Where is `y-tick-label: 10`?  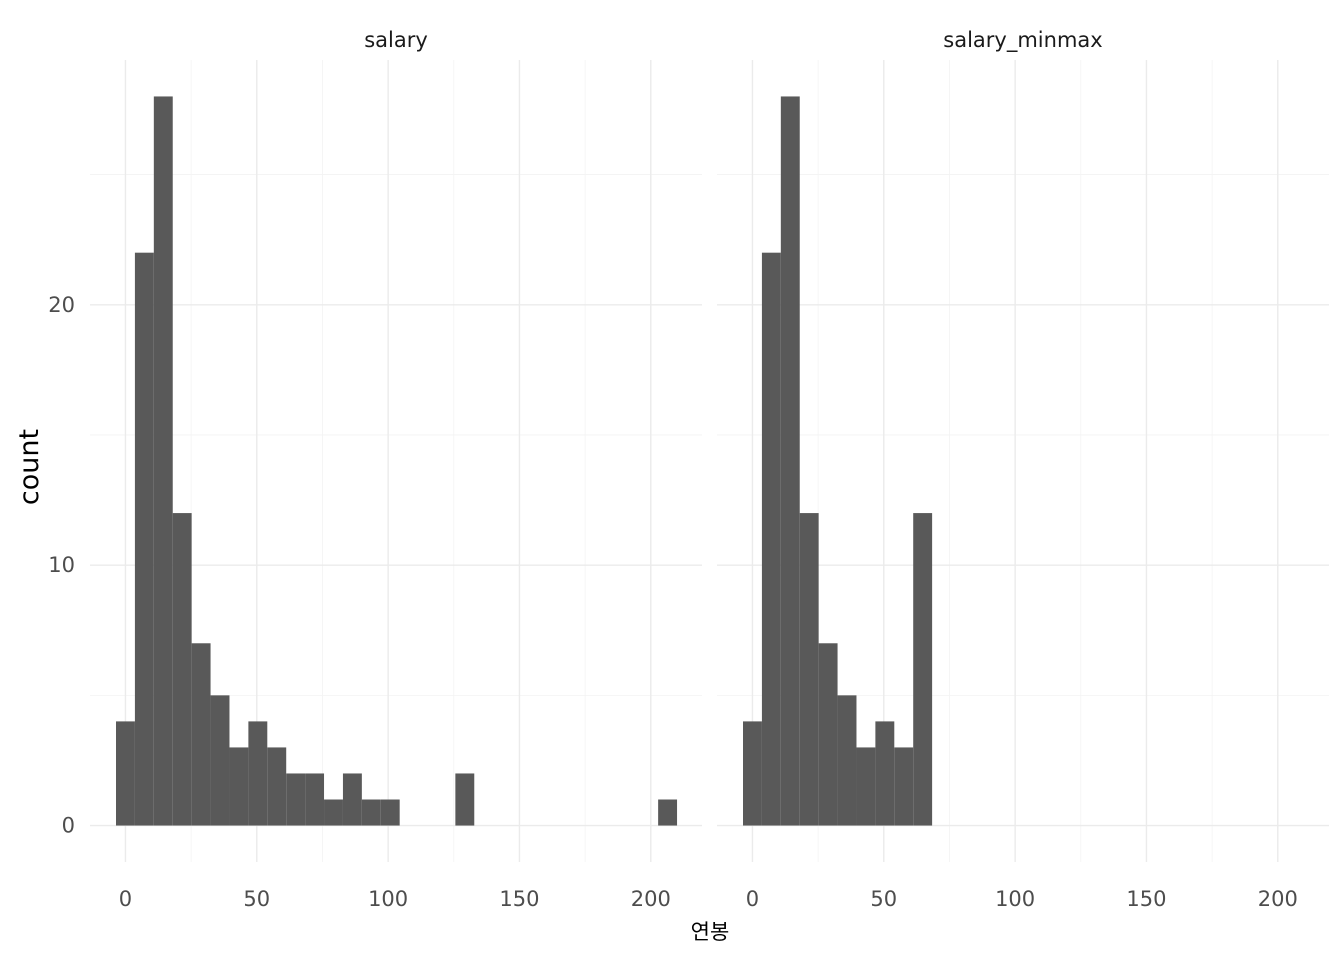 y-tick-label: 10 is located at coordinates (61, 565).